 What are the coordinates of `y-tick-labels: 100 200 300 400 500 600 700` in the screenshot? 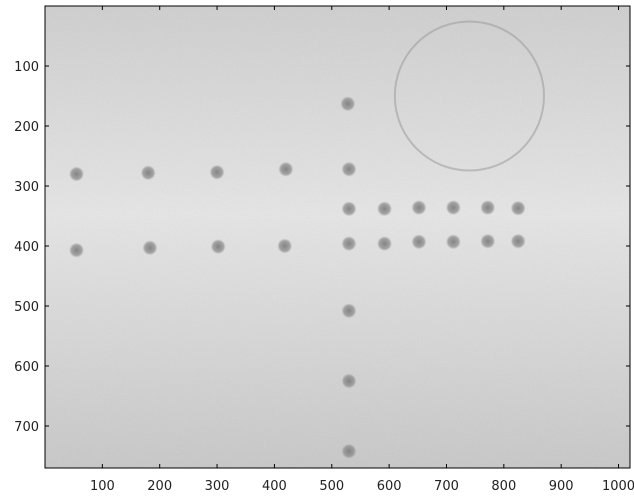 It's located at (26, 247).